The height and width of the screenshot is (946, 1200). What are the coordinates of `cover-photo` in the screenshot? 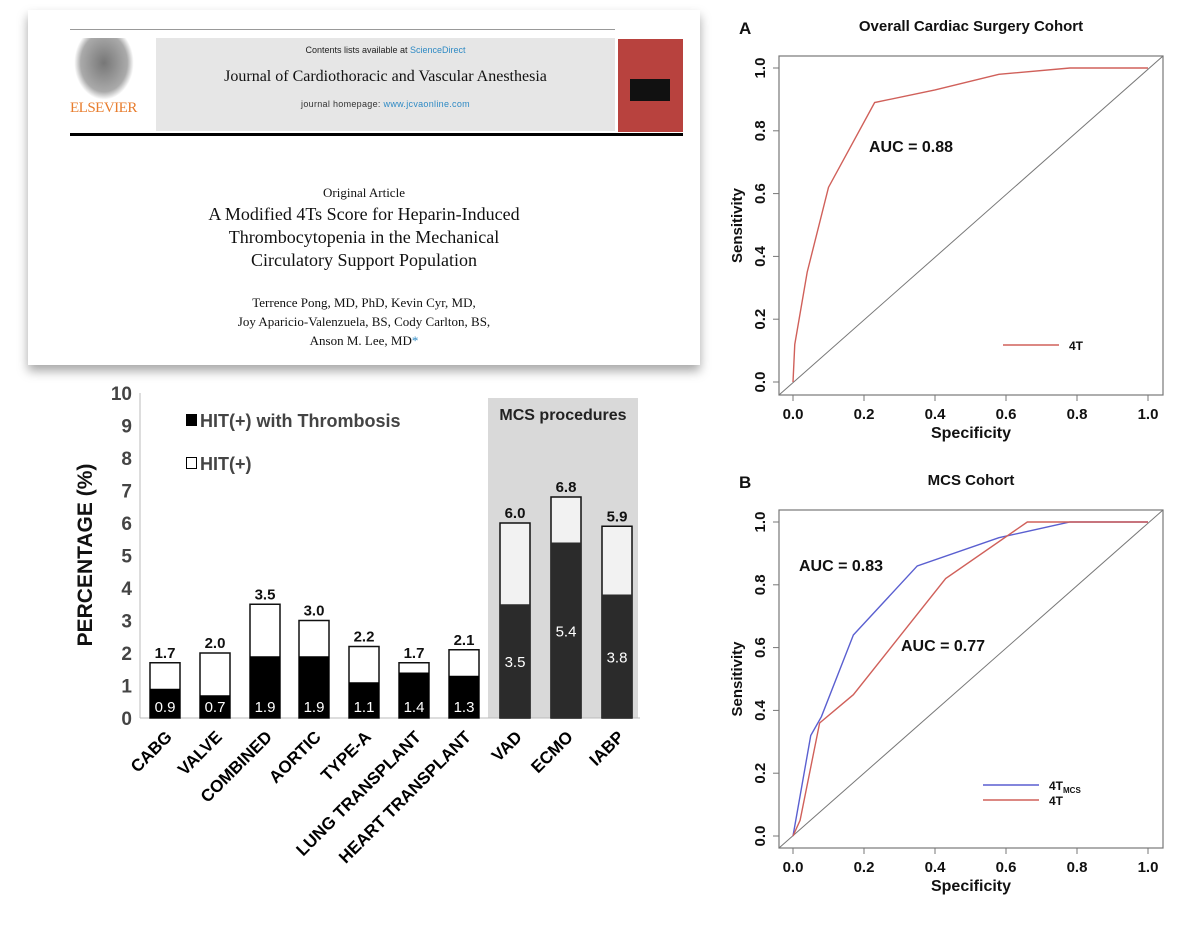 It's located at (650, 90).